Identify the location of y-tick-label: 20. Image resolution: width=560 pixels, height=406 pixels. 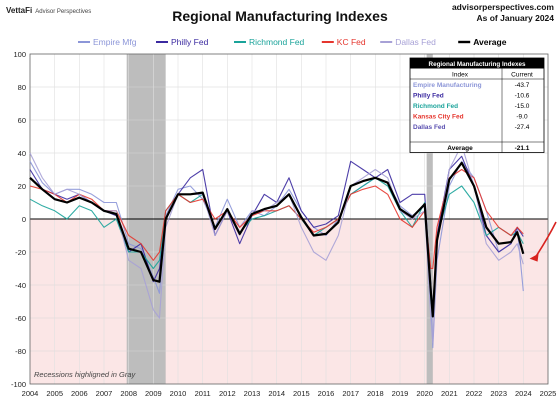
(22, 186).